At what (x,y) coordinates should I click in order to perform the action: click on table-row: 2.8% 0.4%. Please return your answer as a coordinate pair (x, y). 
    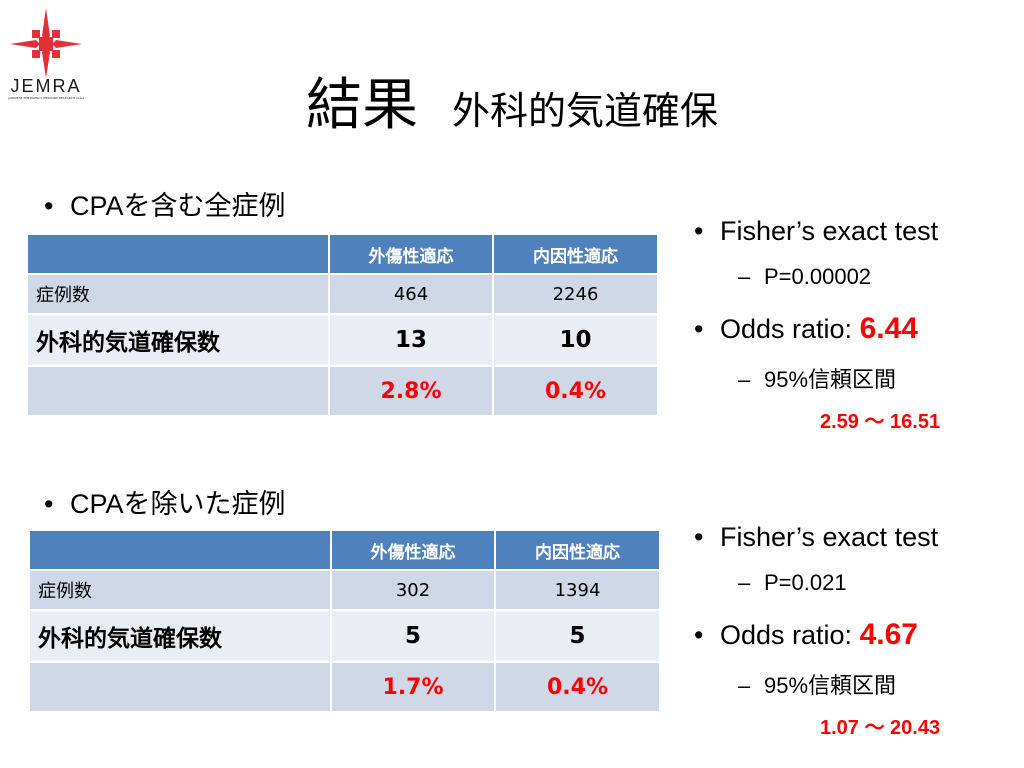
    Looking at the image, I should click on (342, 391).